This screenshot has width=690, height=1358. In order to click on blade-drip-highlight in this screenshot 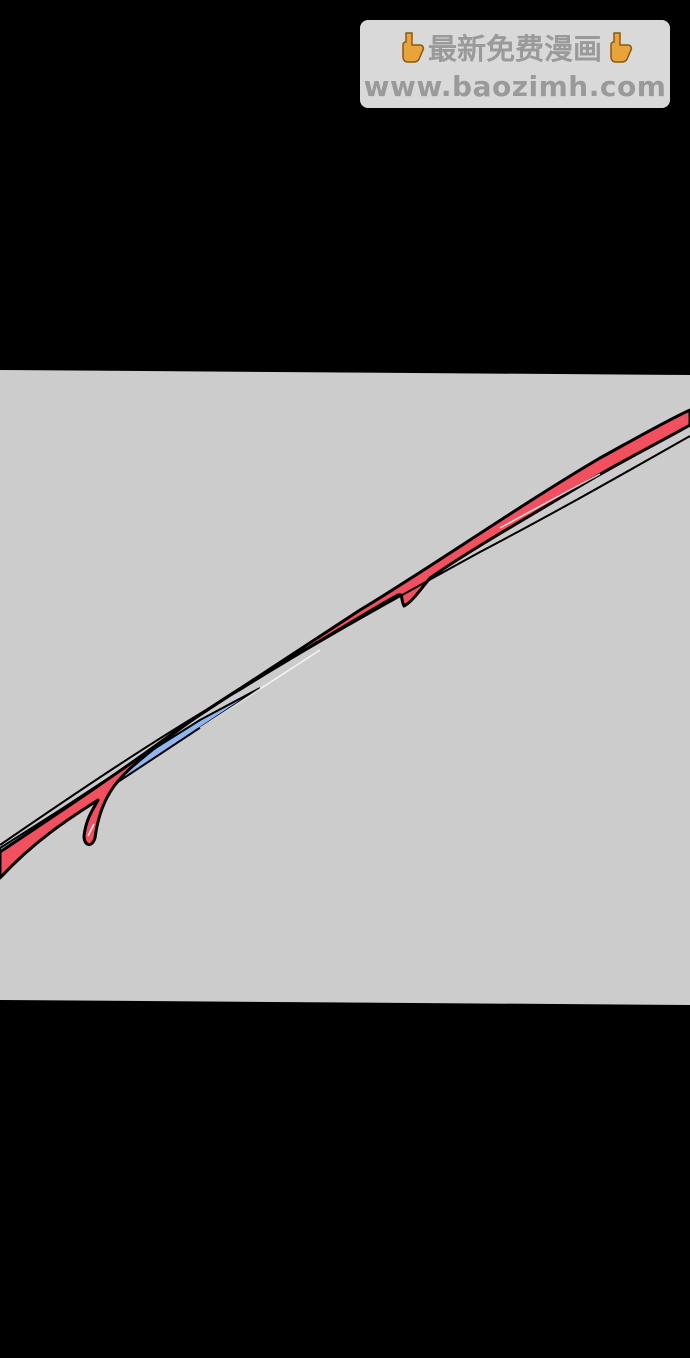, I will do `click(91, 830)`.